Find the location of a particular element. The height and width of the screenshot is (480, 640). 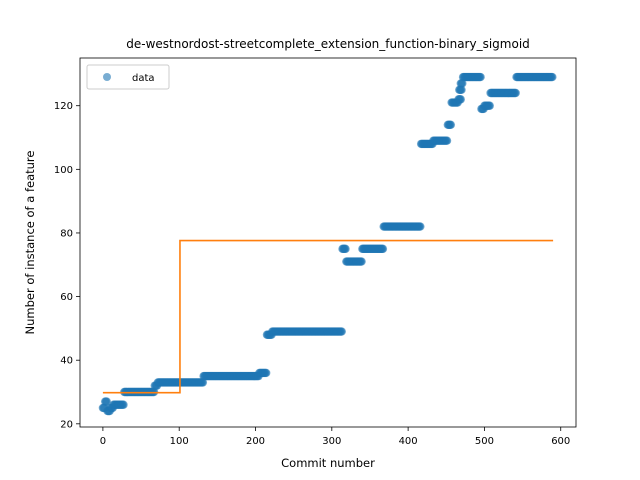

legend-label-data: data is located at coordinates (143, 78).